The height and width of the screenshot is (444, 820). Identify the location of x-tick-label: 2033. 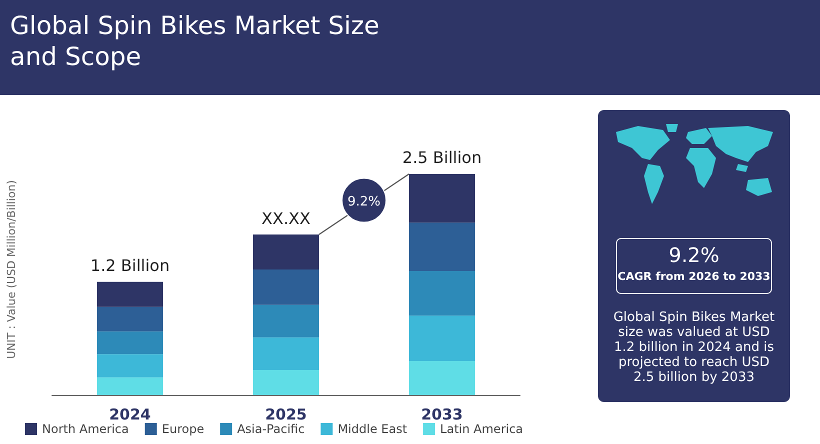
(442, 415).